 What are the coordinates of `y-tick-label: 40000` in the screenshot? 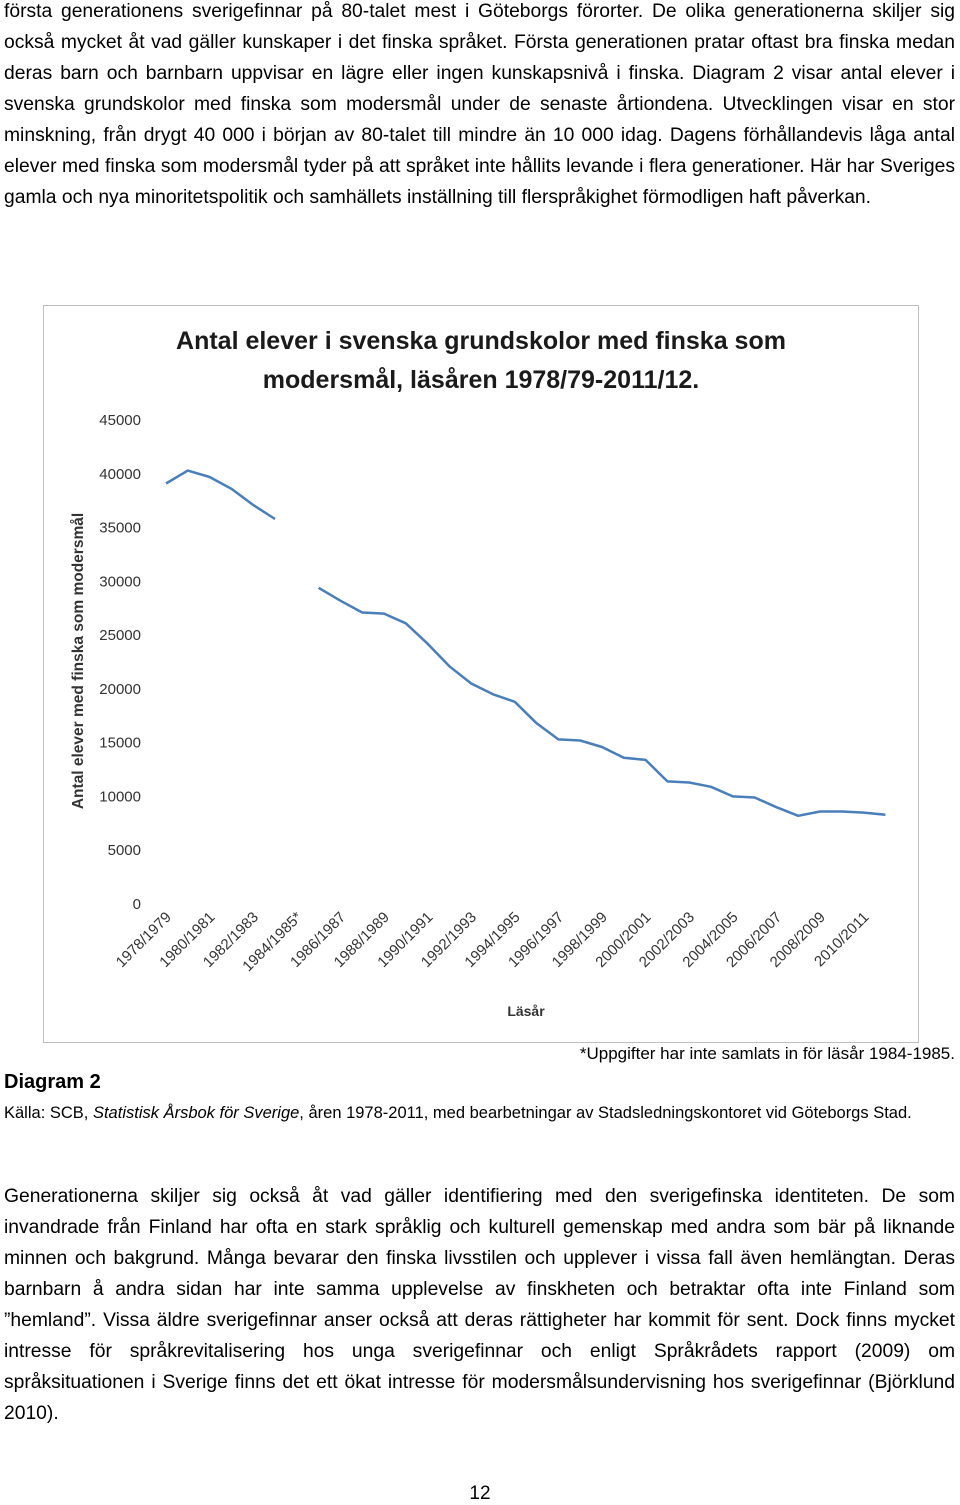 It's located at (120, 474).